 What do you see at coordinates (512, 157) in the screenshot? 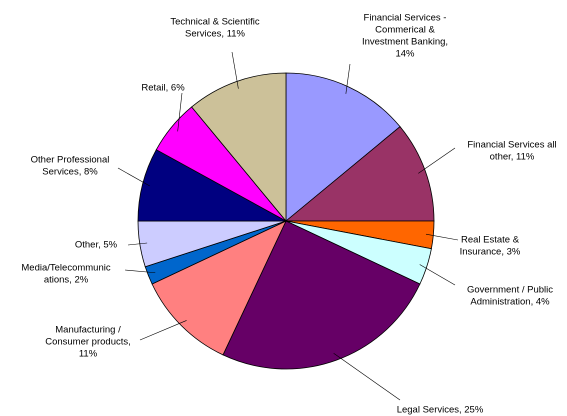
I see `slice-label: other, 11%` at bounding box center [512, 157].